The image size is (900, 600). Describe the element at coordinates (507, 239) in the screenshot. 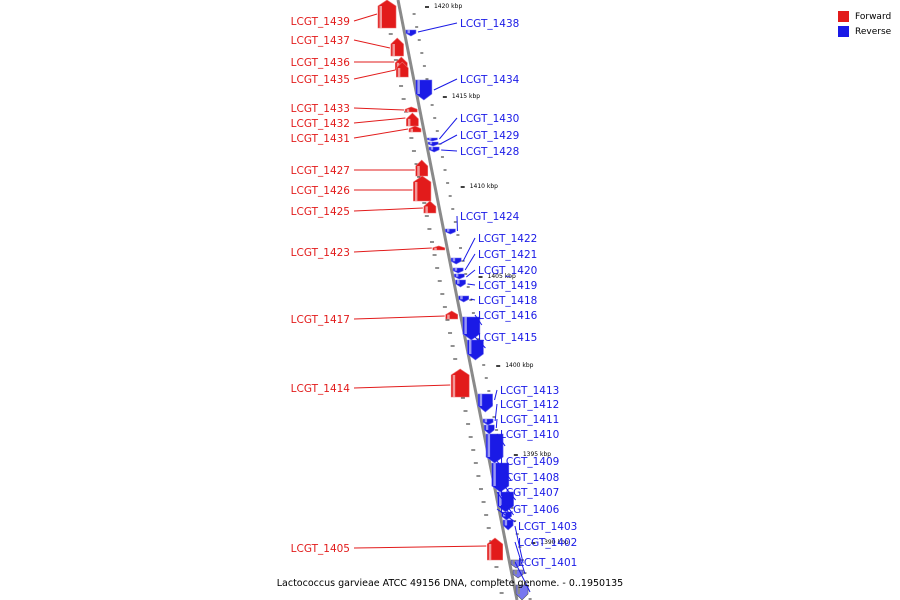

I see `gene-label-reverse: LCGT_1422` at that location.